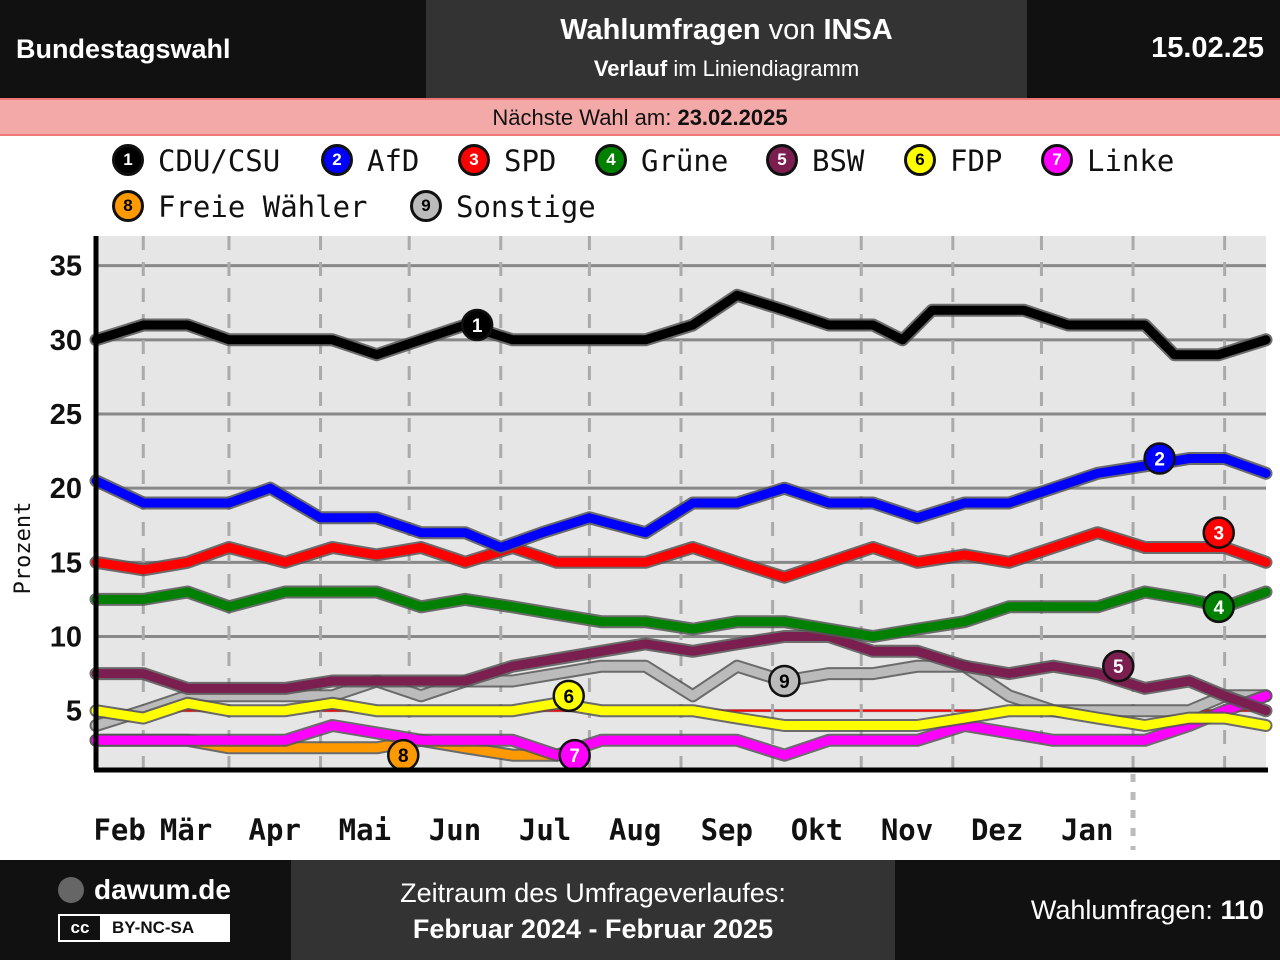 The image size is (1280, 960). I want to click on x-tick-label: Jul, so click(545, 830).